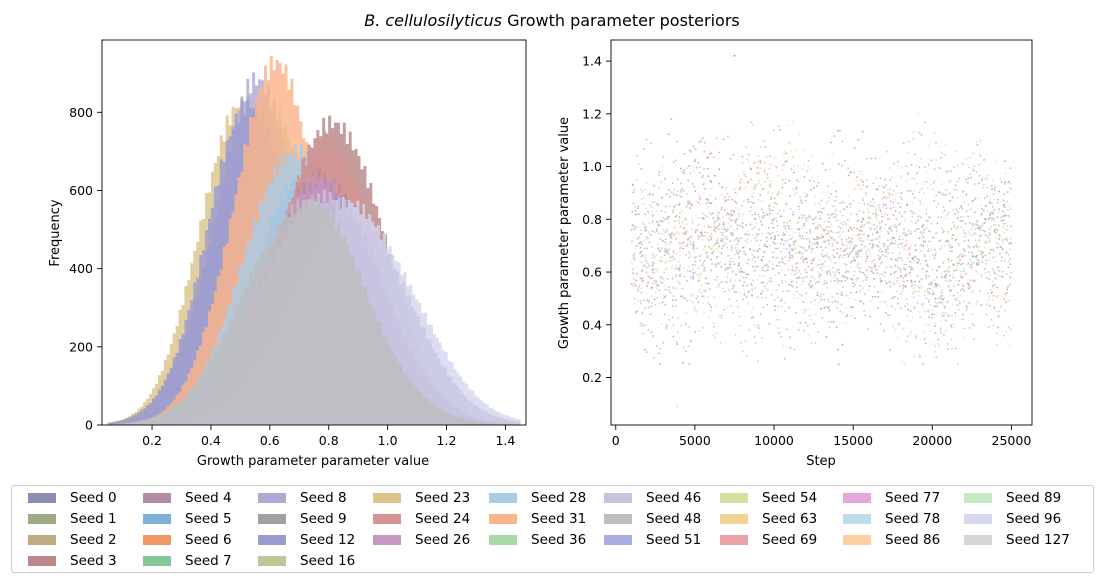  I want to click on trace-y-tick-label: 0.2, so click(592, 377).